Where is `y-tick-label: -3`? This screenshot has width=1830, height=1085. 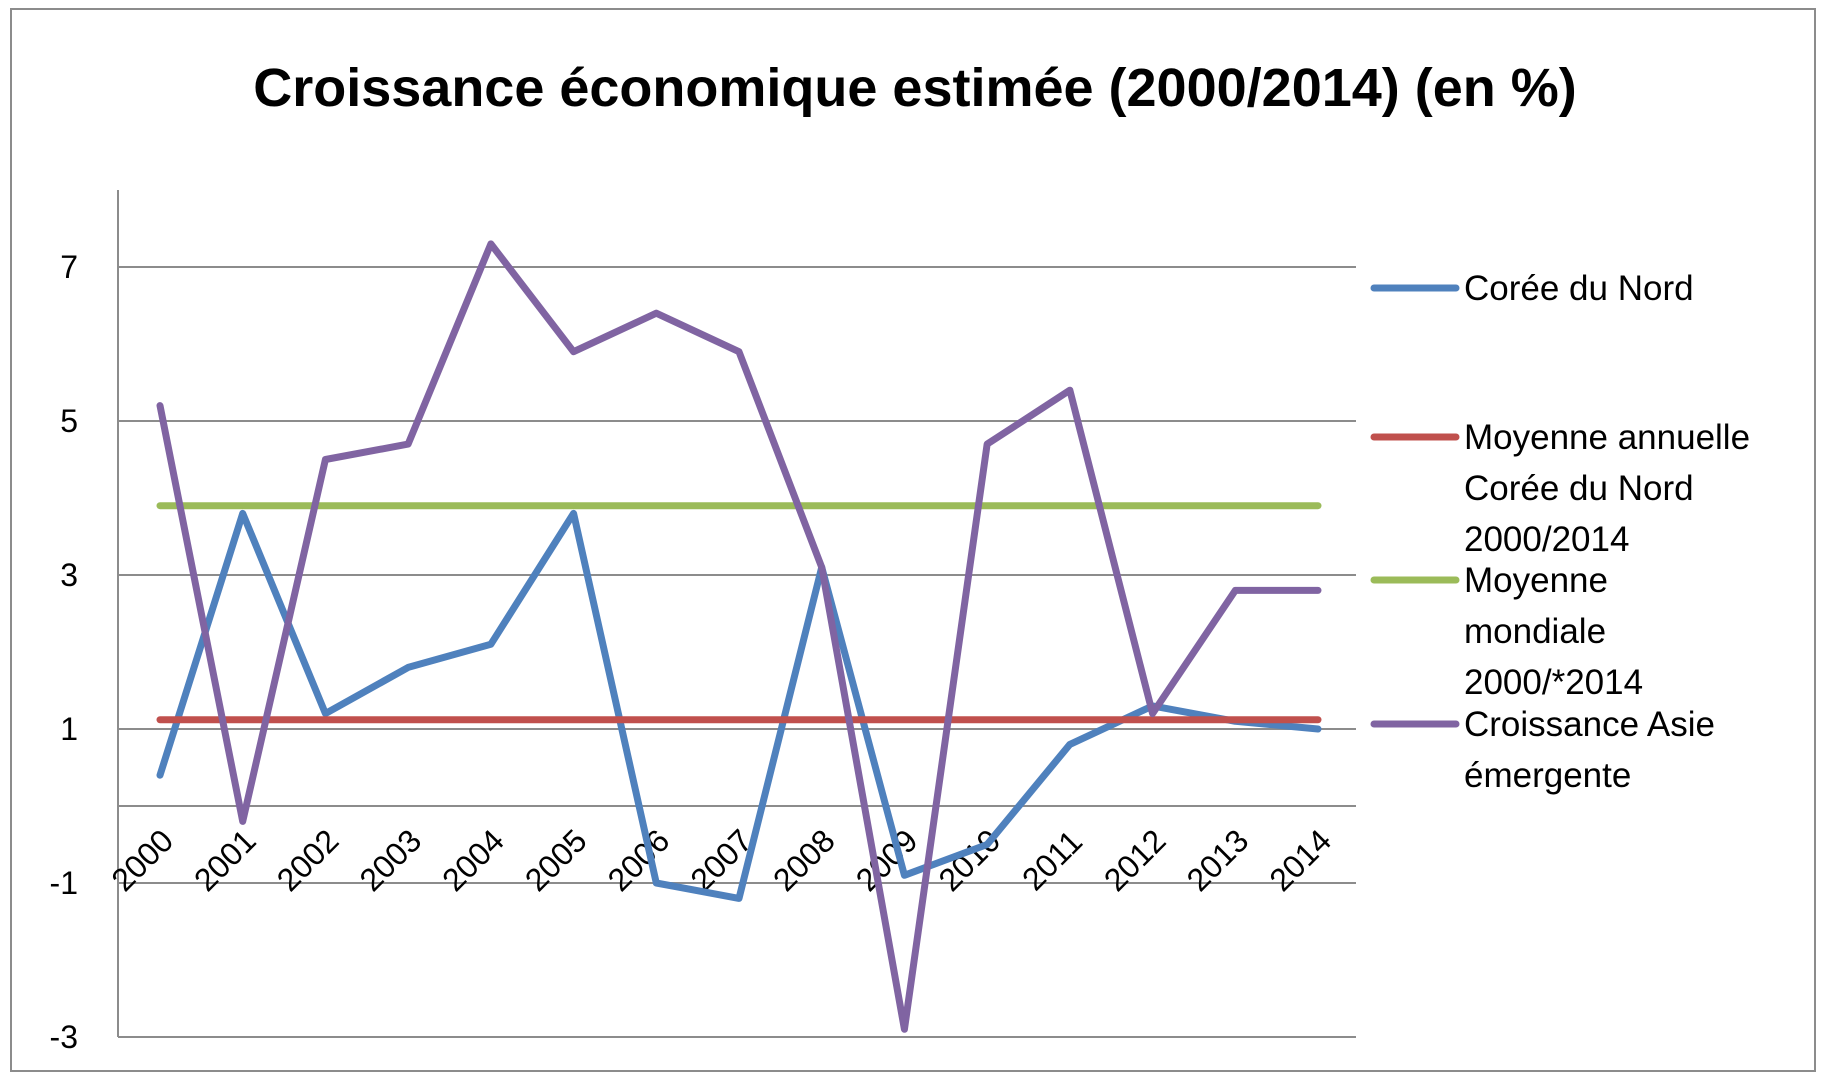
y-tick-label: -3 is located at coordinates (64, 1037).